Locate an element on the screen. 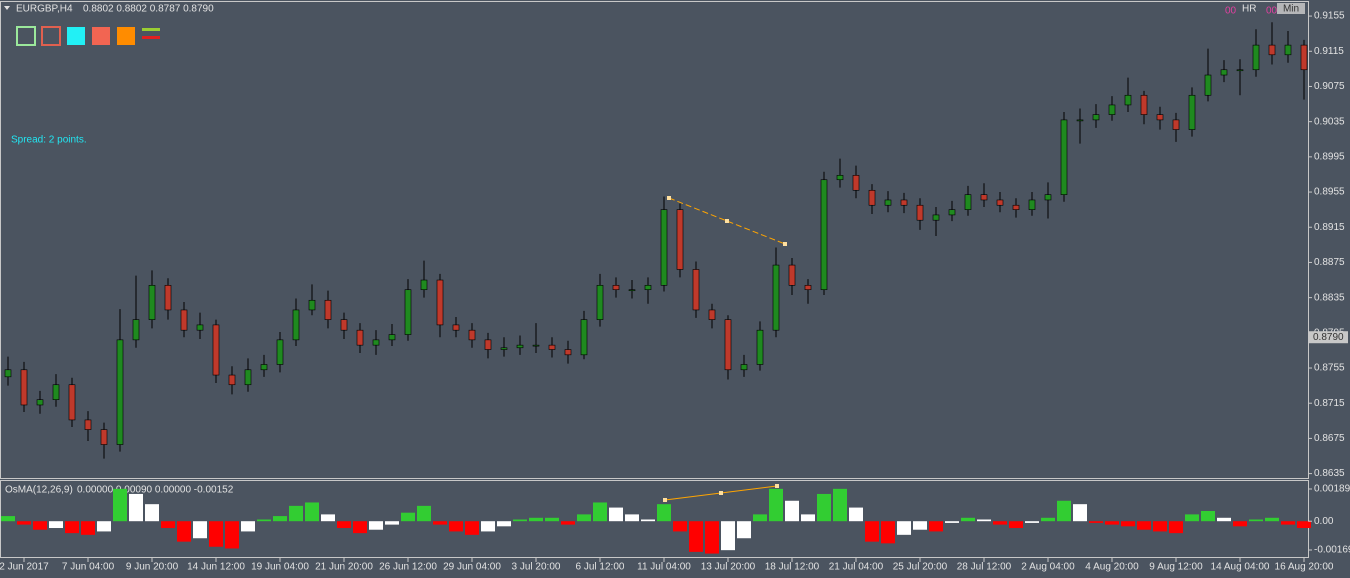 The image size is (1350, 578). y-tick-label: 0.8835 is located at coordinates (1329, 297).